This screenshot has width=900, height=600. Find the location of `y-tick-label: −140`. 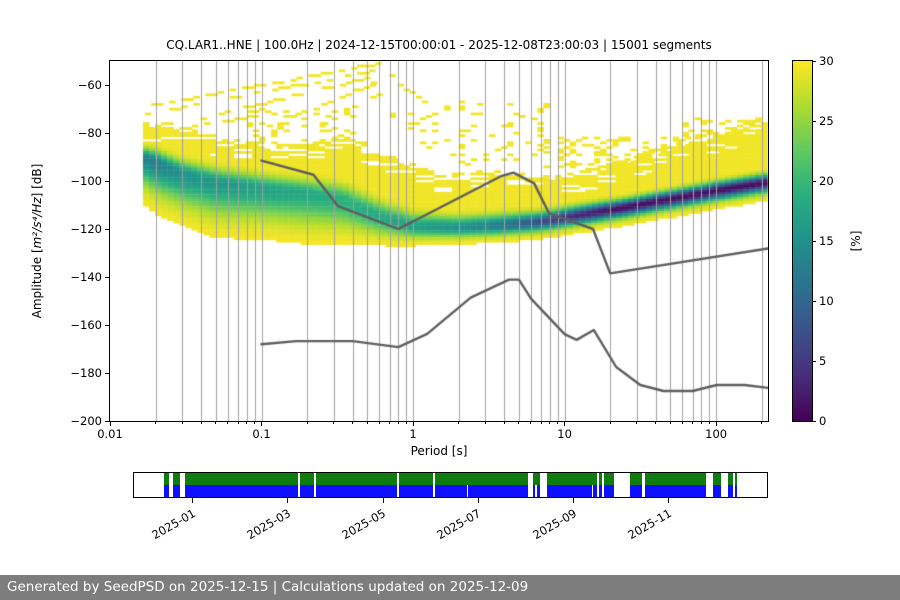

y-tick-label: −140 is located at coordinates (86, 276).